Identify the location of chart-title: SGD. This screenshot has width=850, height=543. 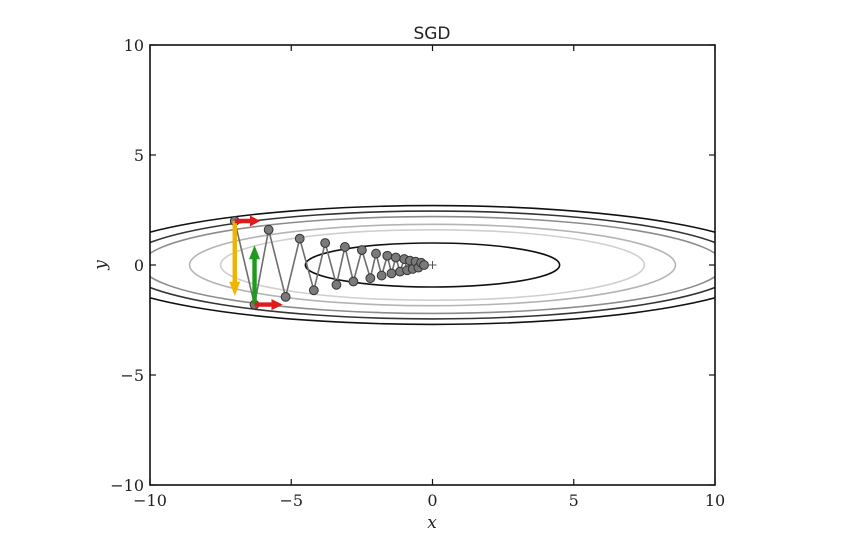
(431, 34).